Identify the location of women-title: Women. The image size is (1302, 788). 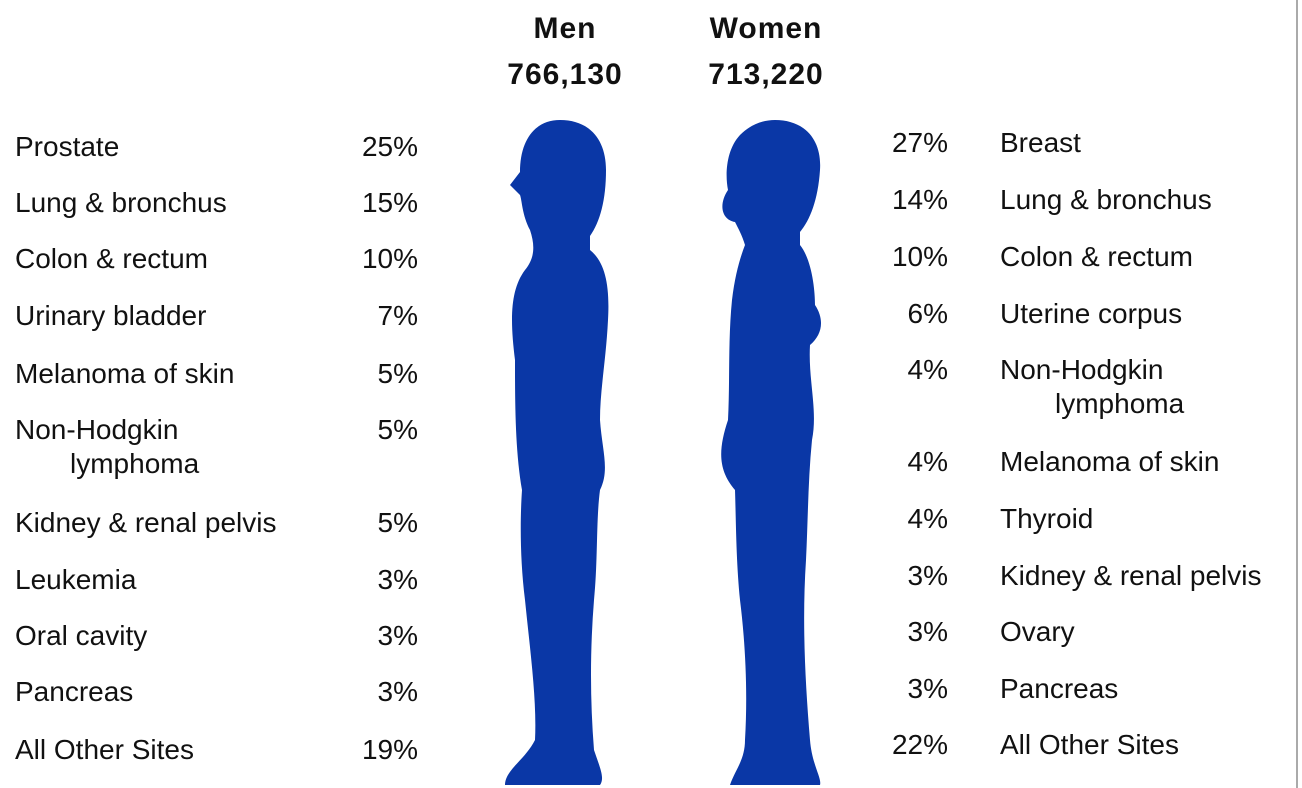
(766, 28).